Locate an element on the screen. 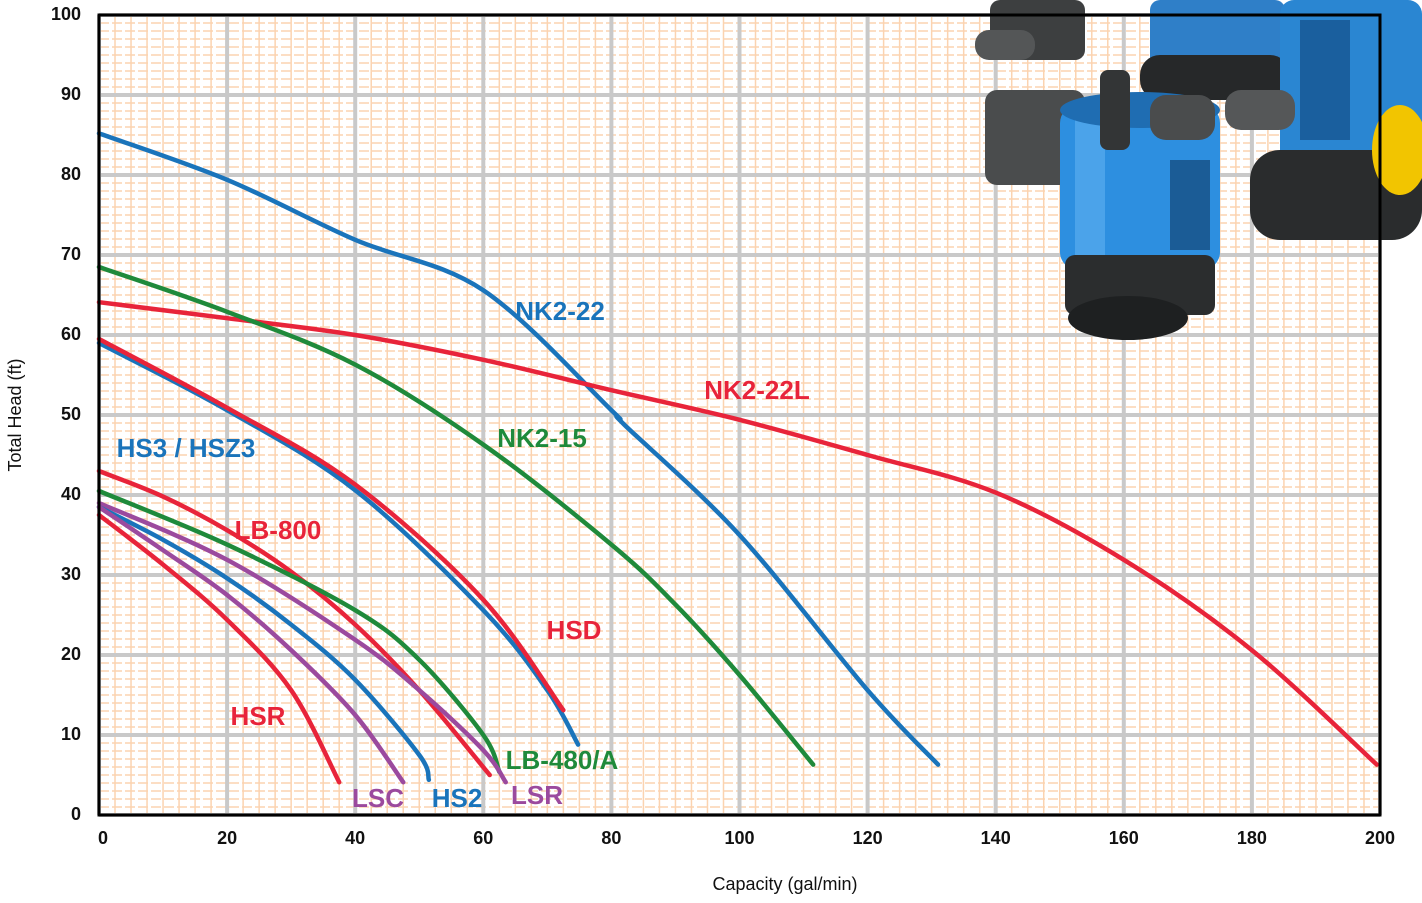 The image size is (1422, 903). curve-label: NK2-22 is located at coordinates (560, 311).